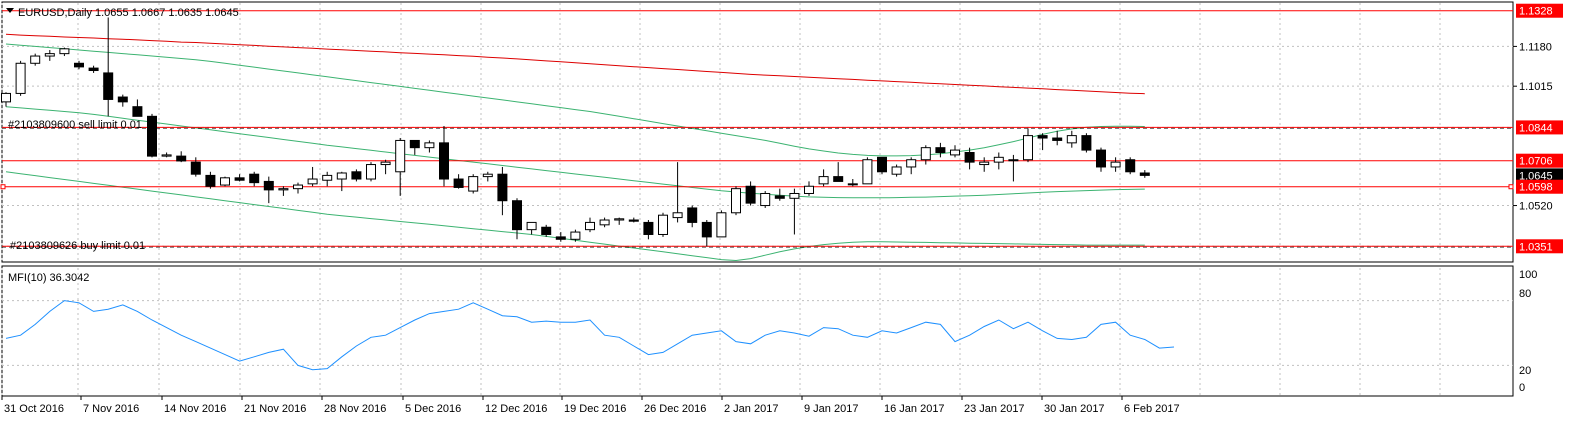 This screenshot has height=422, width=1570. I want to click on buy-limit-order-label: #2103809626 buy limit 0.01, so click(77, 246).